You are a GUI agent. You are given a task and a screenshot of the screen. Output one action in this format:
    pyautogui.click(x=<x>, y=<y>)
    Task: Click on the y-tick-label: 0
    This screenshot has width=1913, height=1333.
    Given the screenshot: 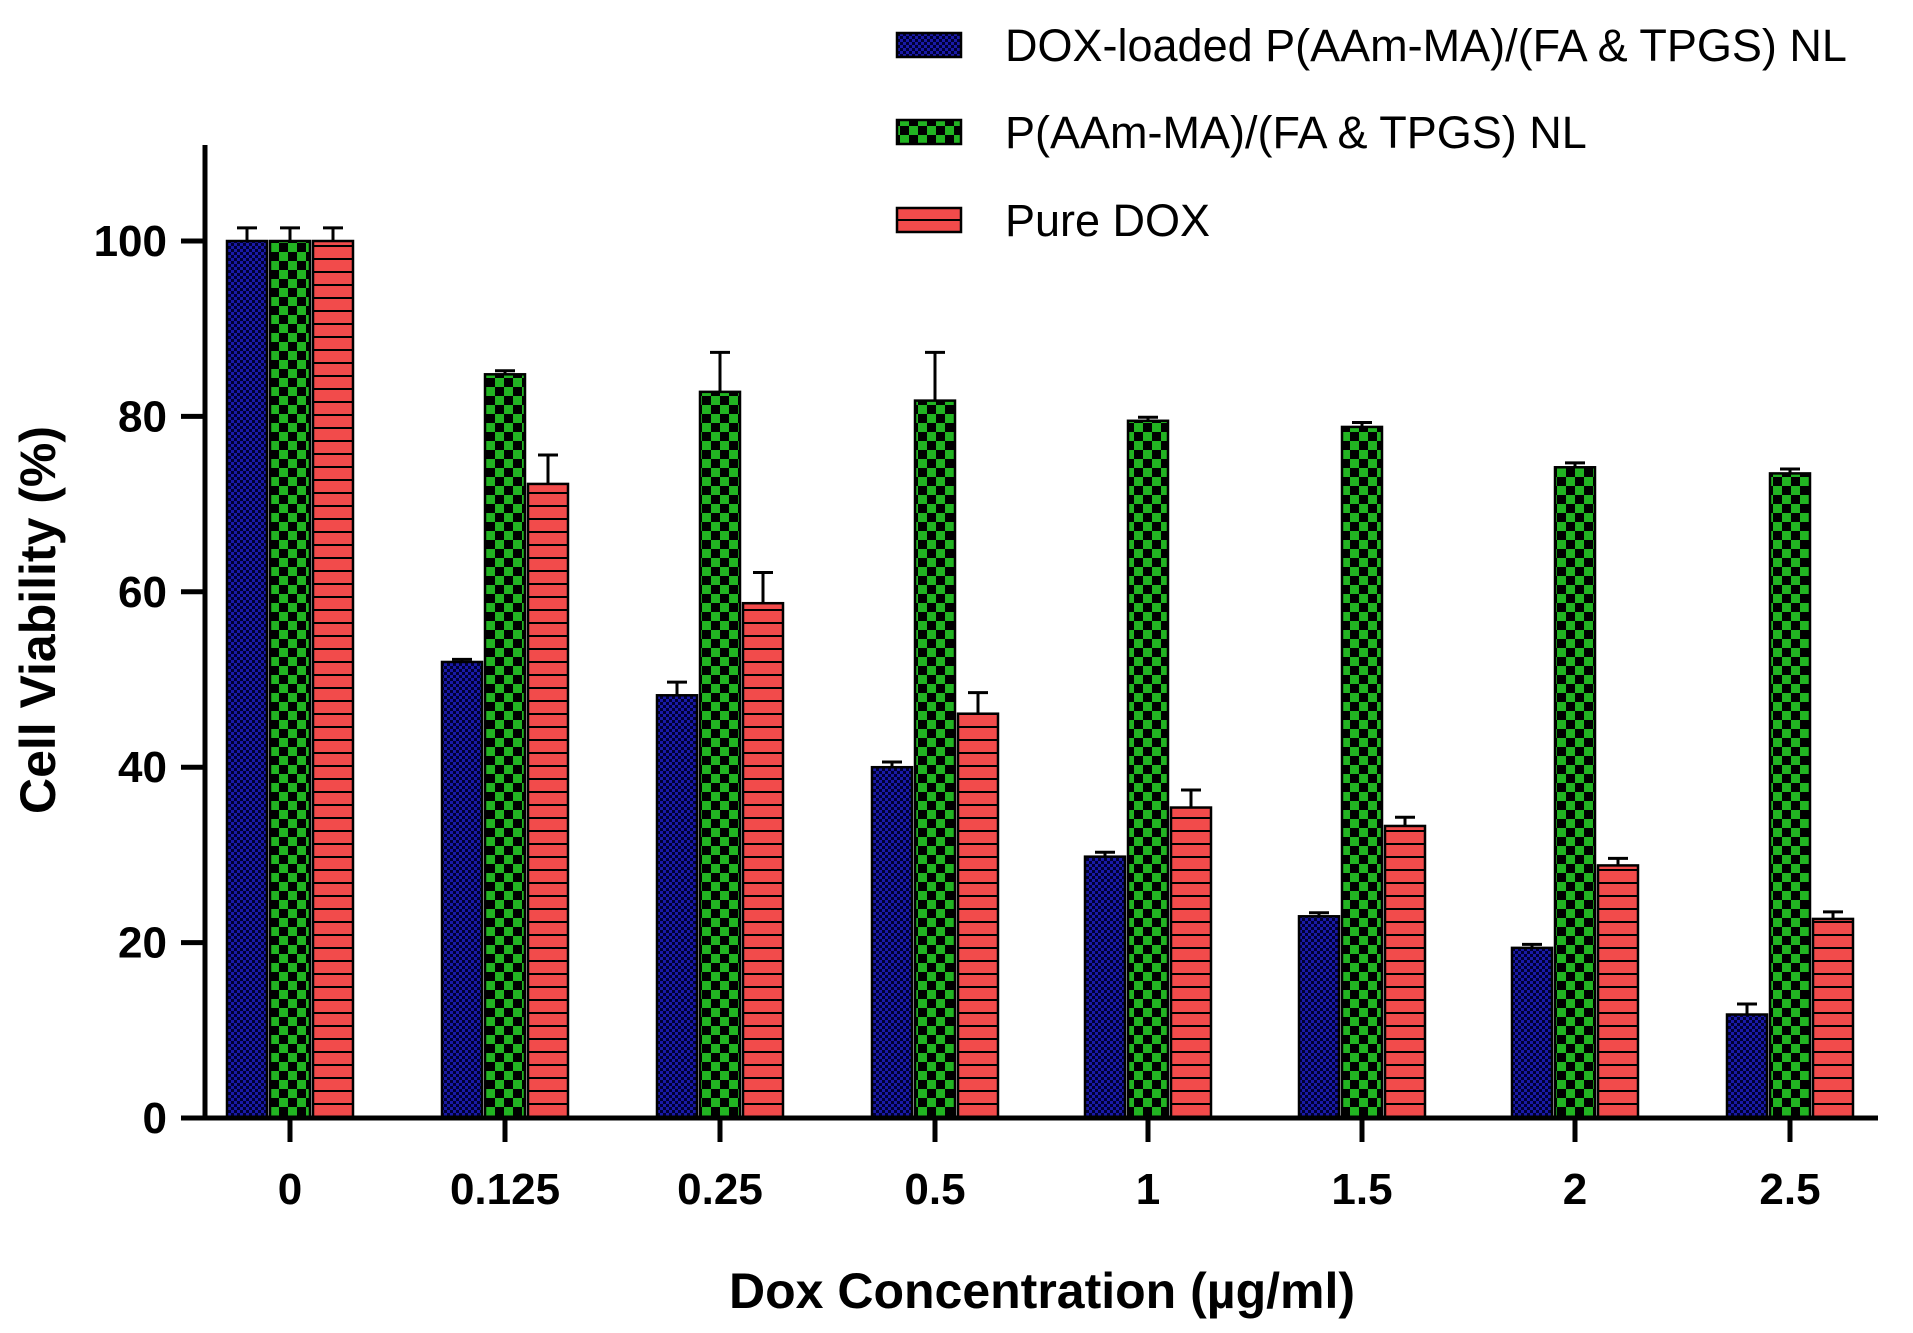 What is the action you would take?
    pyautogui.click(x=155, y=1118)
    